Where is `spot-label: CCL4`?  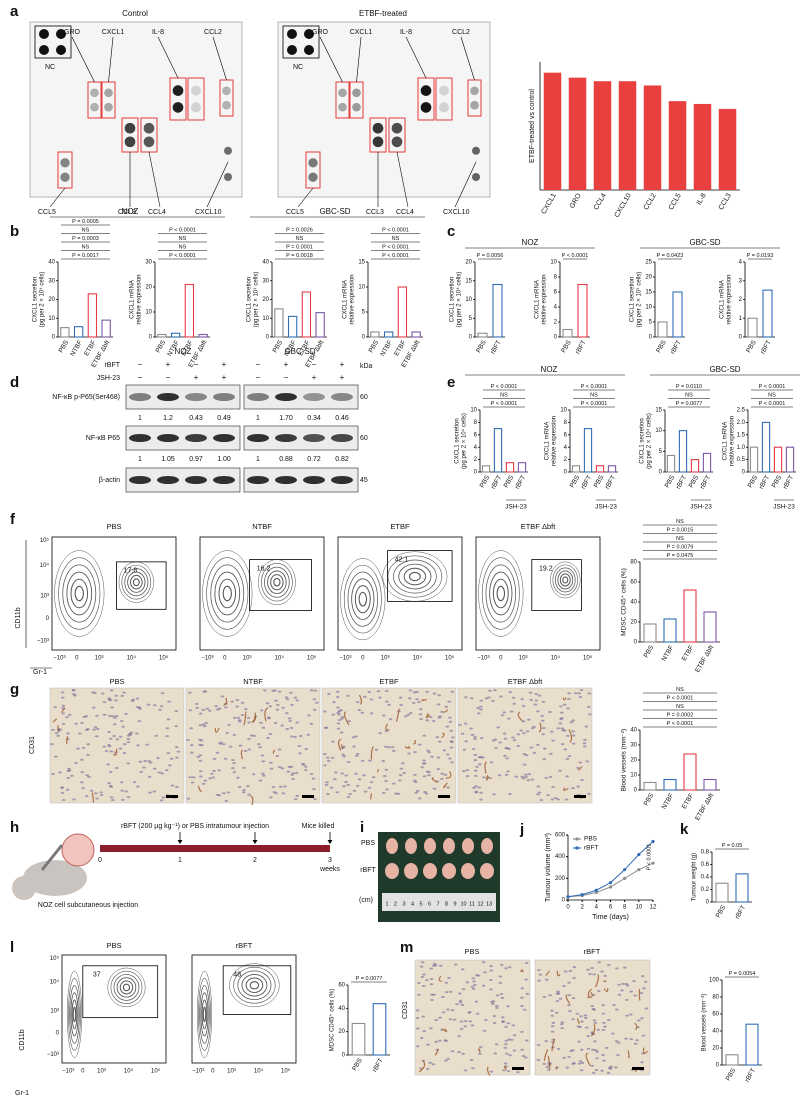
spot-label: CCL4 is located at coordinates (405, 212).